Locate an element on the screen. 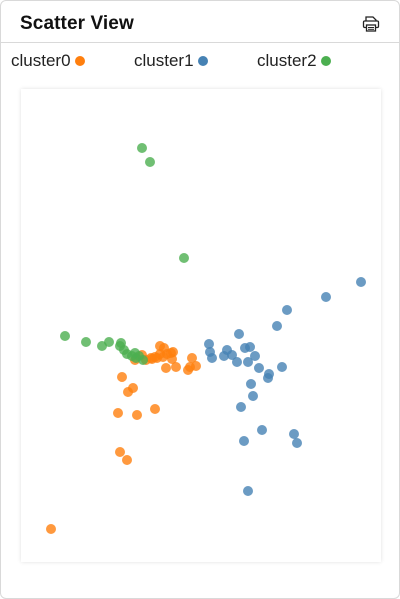  legend-label: cluster2 is located at coordinates (287, 60).